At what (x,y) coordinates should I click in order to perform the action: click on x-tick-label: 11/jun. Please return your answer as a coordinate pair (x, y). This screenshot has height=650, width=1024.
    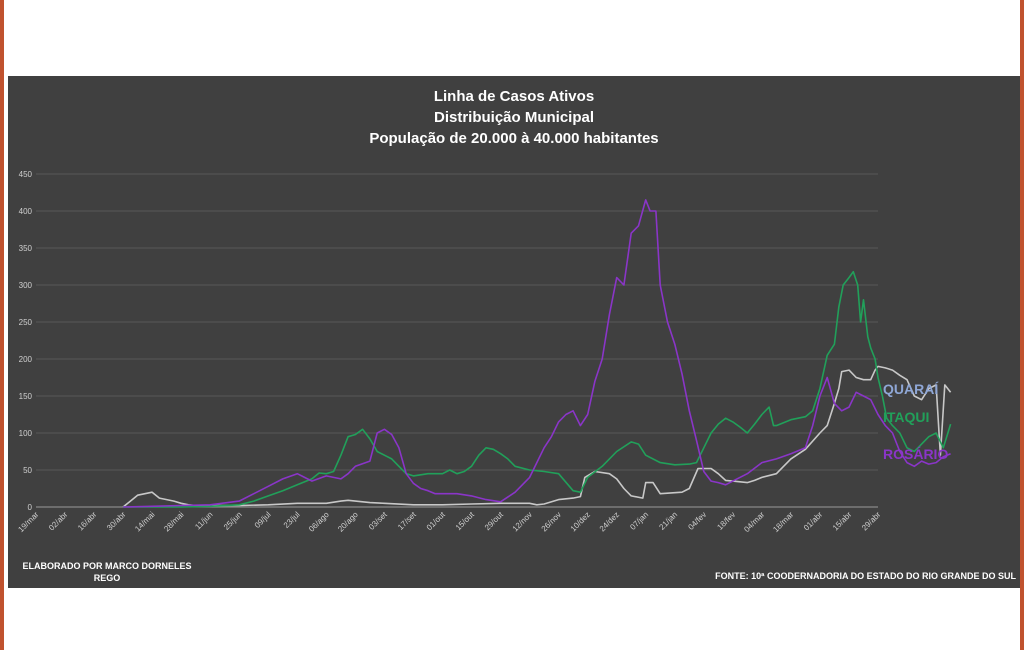
    Looking at the image, I should click on (203, 520).